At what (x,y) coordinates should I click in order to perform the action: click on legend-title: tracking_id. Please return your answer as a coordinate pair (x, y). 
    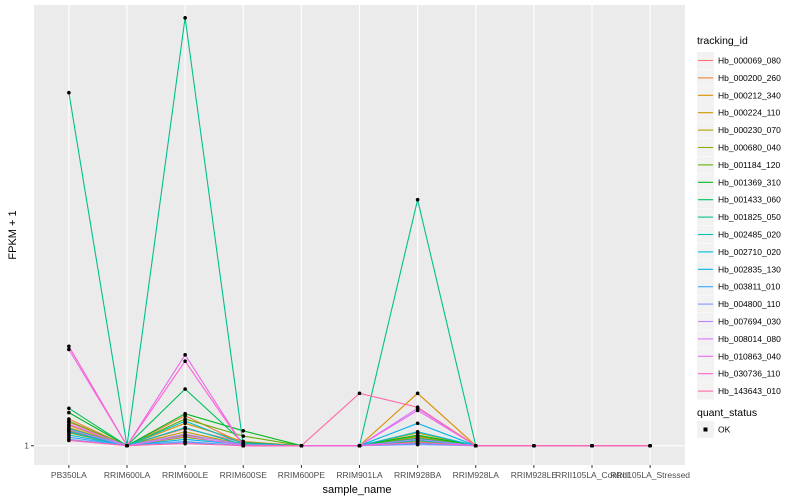
    Looking at the image, I should click on (722, 41).